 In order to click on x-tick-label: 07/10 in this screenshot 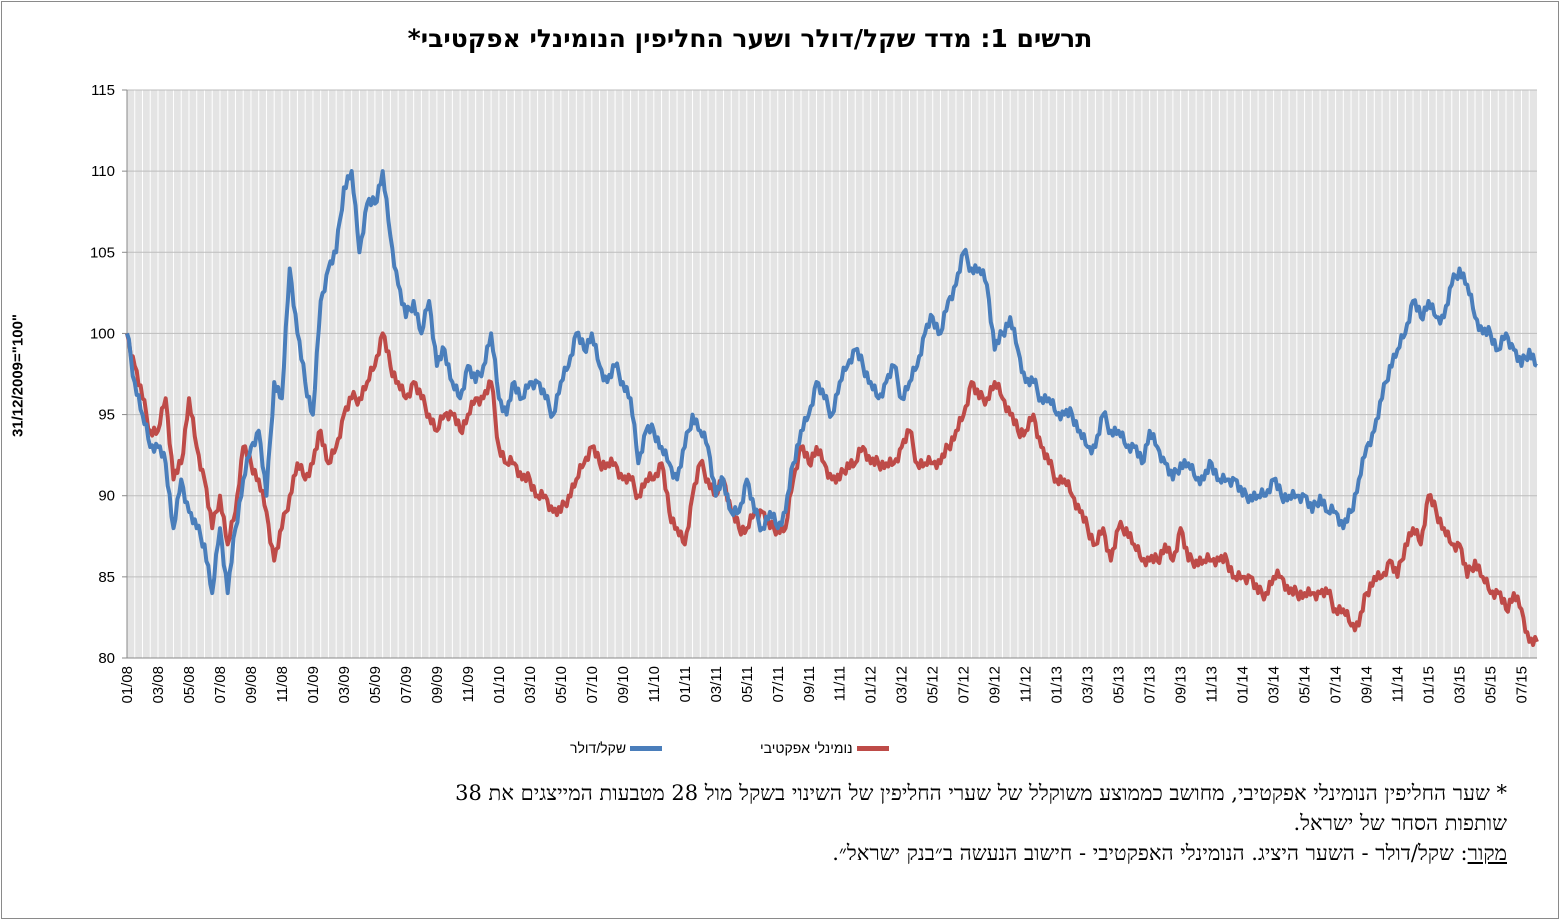, I will do `click(592, 685)`.